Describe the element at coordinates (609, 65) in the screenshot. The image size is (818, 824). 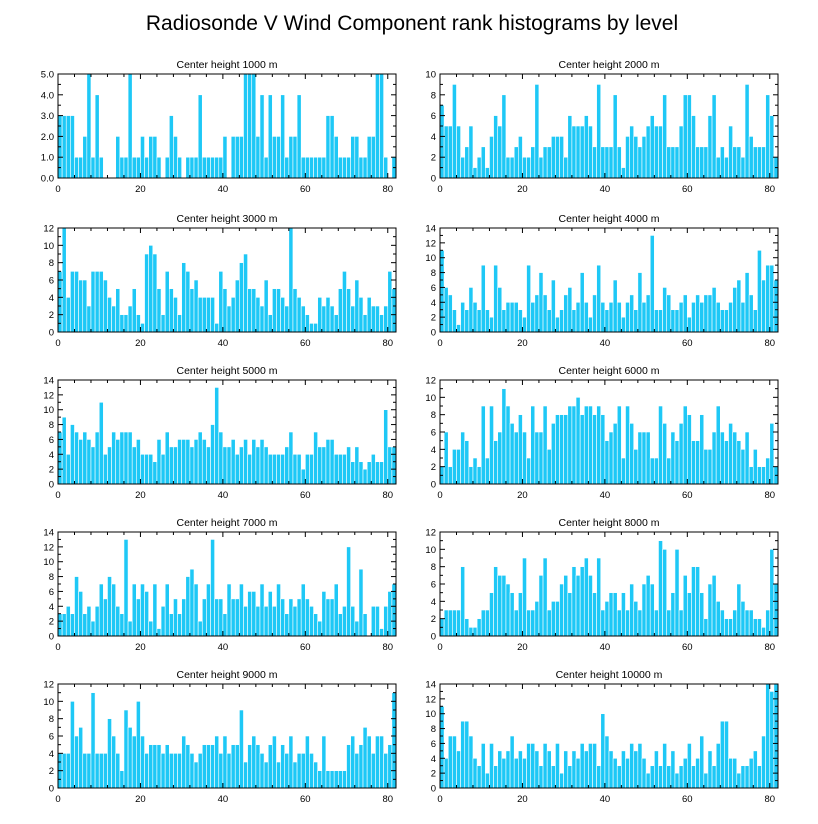
I see `panel-title: Center height 2000 m` at that location.